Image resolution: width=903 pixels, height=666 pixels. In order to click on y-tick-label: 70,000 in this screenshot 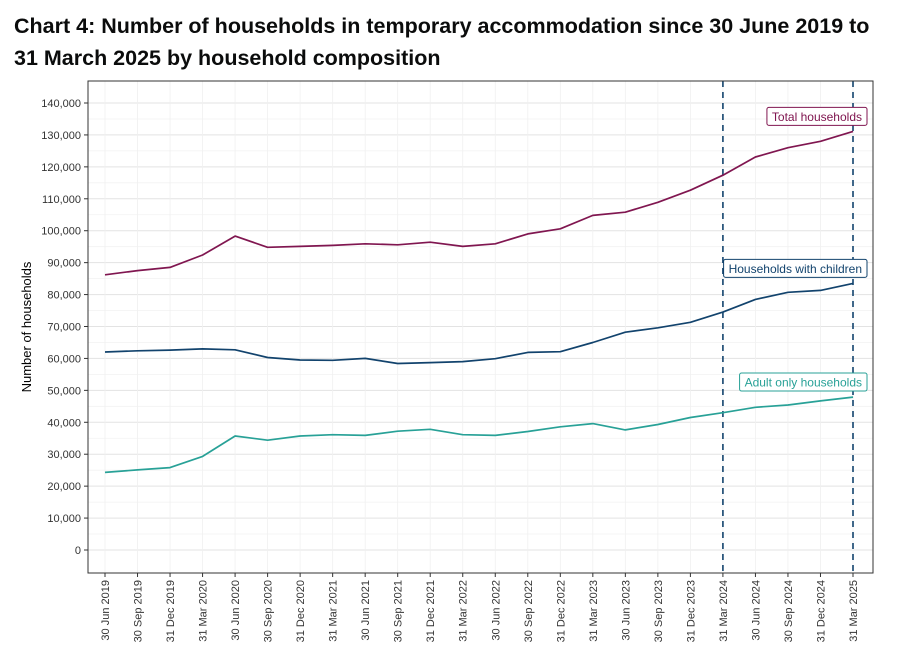, I will do `click(64, 328)`.